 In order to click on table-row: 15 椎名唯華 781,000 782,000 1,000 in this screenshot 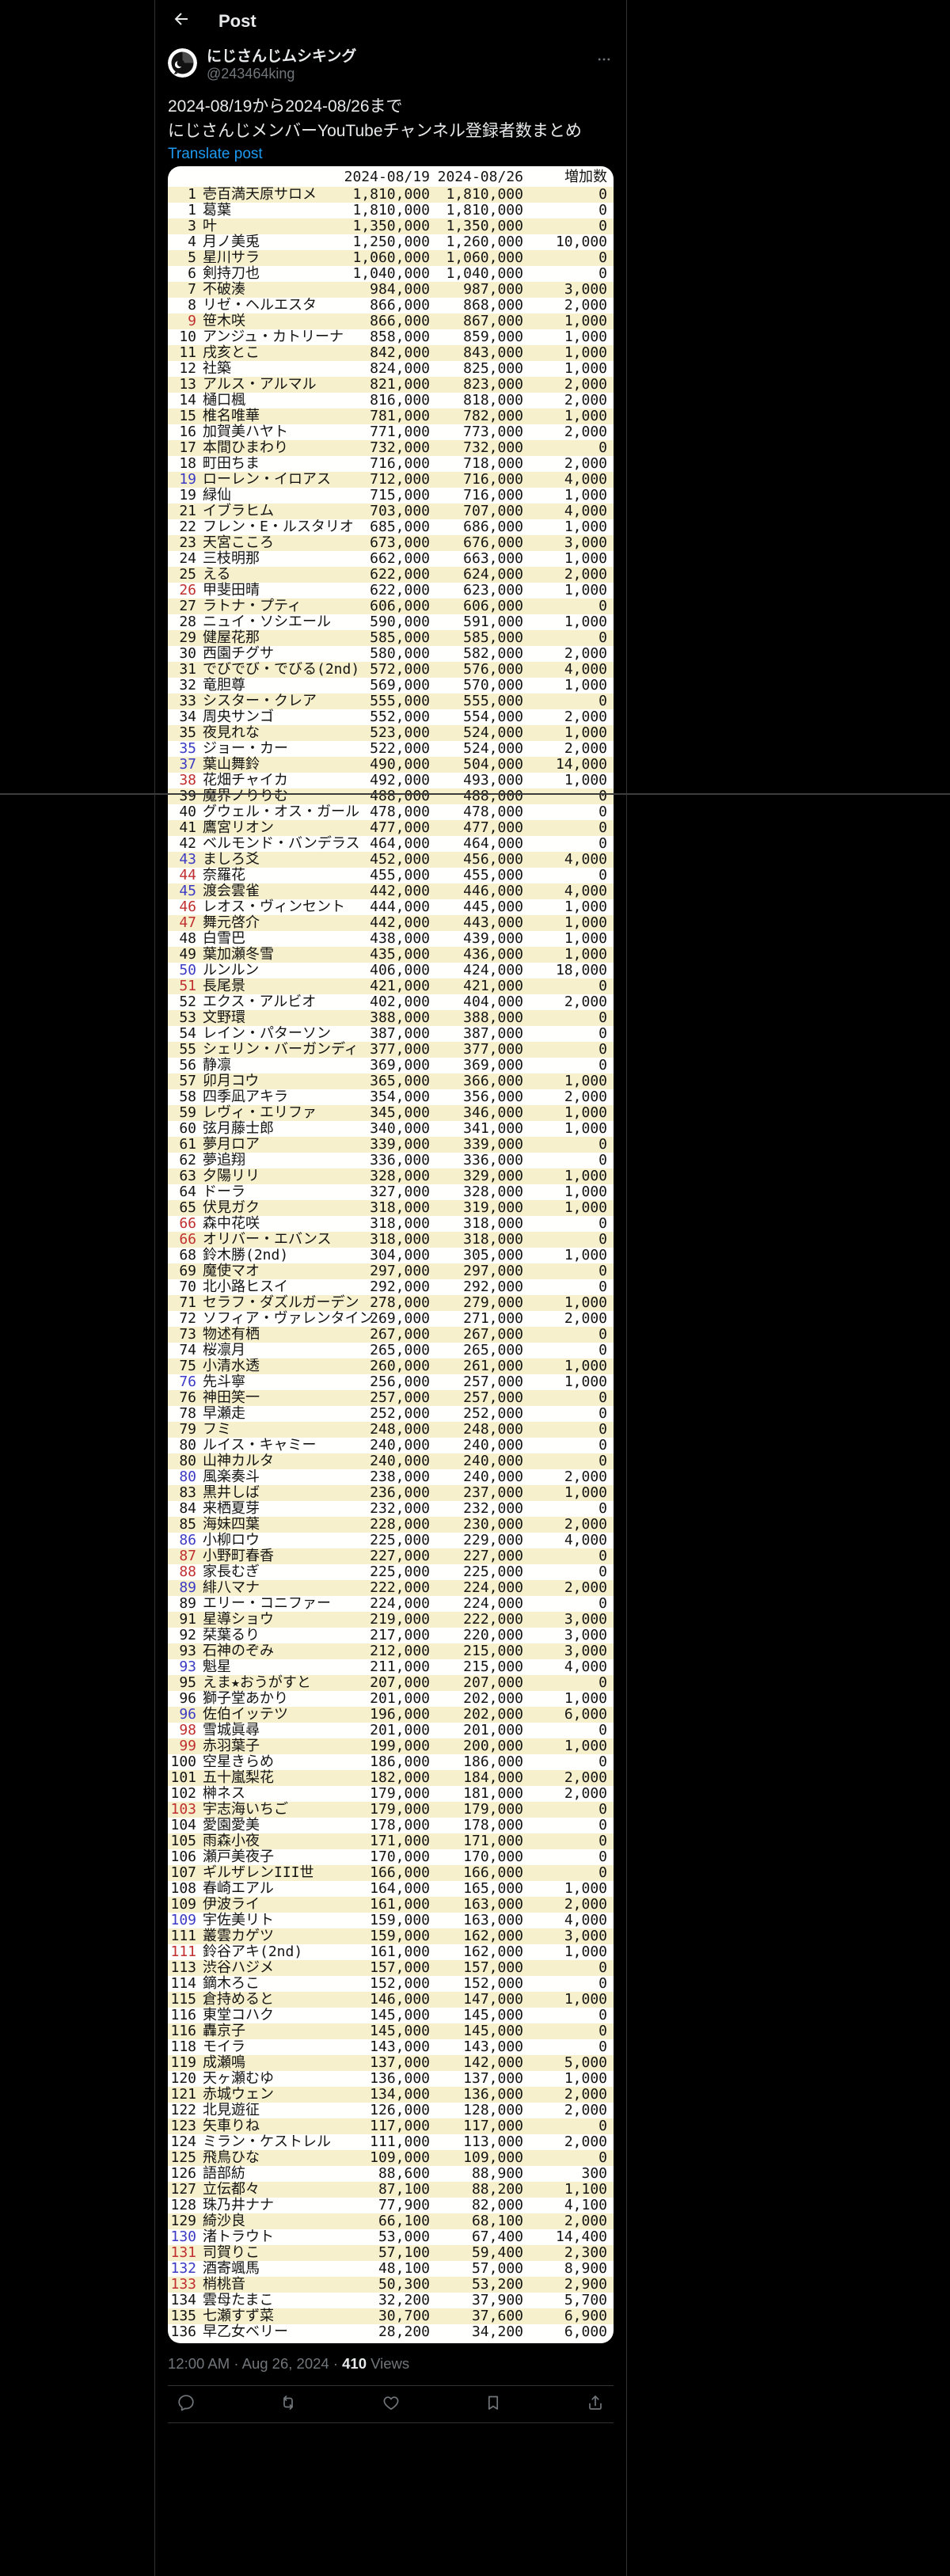, I will do `click(391, 416)`.